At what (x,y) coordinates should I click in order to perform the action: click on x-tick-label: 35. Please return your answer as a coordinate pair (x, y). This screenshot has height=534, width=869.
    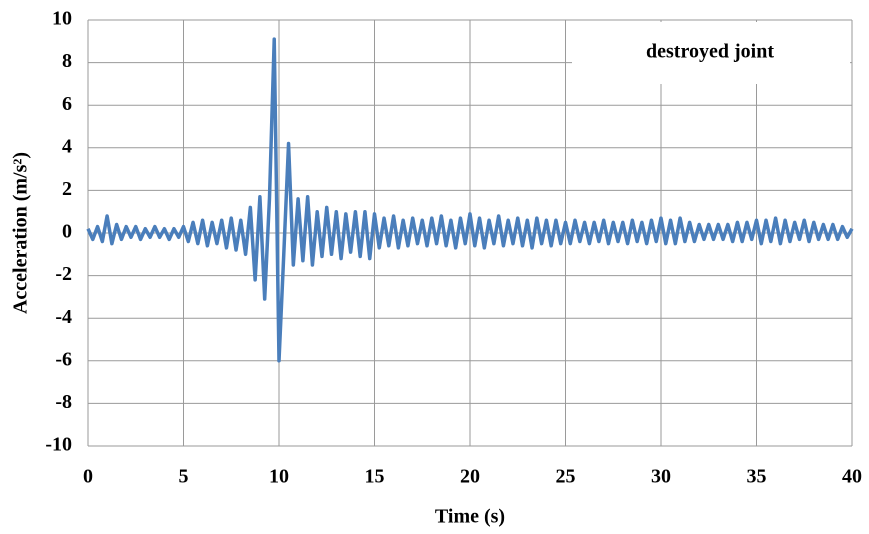
    Looking at the image, I should click on (757, 477).